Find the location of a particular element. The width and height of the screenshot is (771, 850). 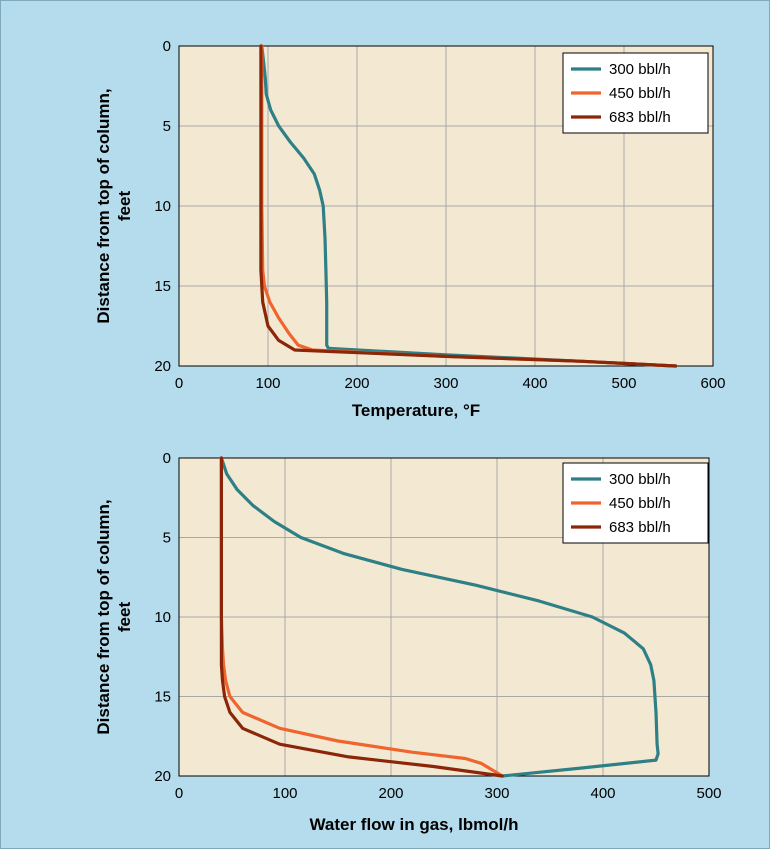

x-tick-label: 600 is located at coordinates (712, 383).